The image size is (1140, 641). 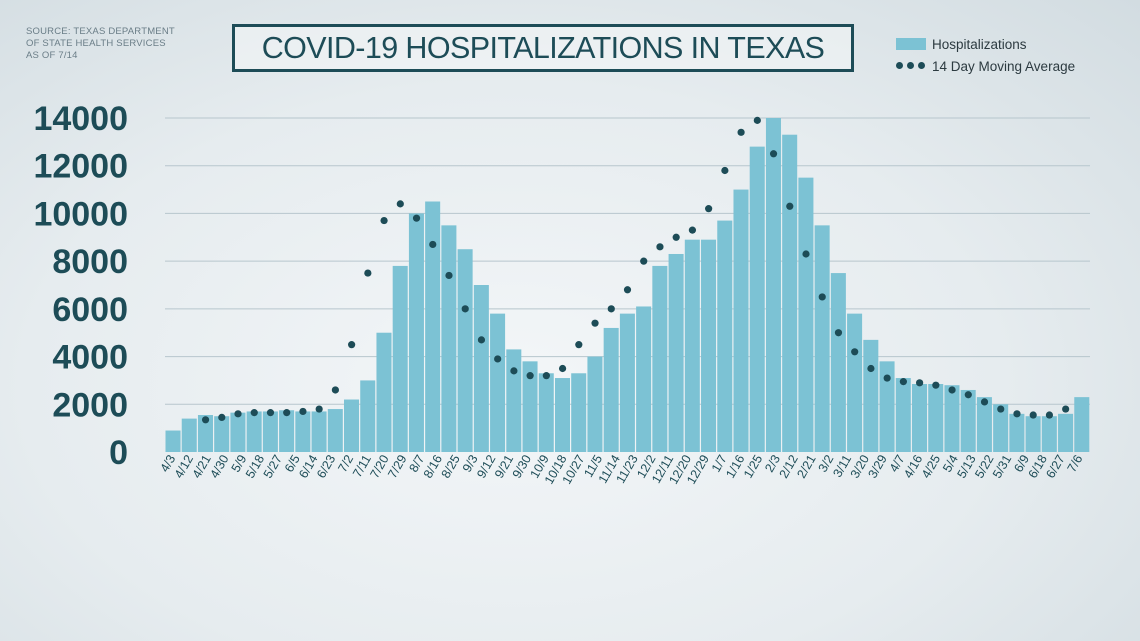 I want to click on x-tick-label: 6/23, so click(x=326, y=466).